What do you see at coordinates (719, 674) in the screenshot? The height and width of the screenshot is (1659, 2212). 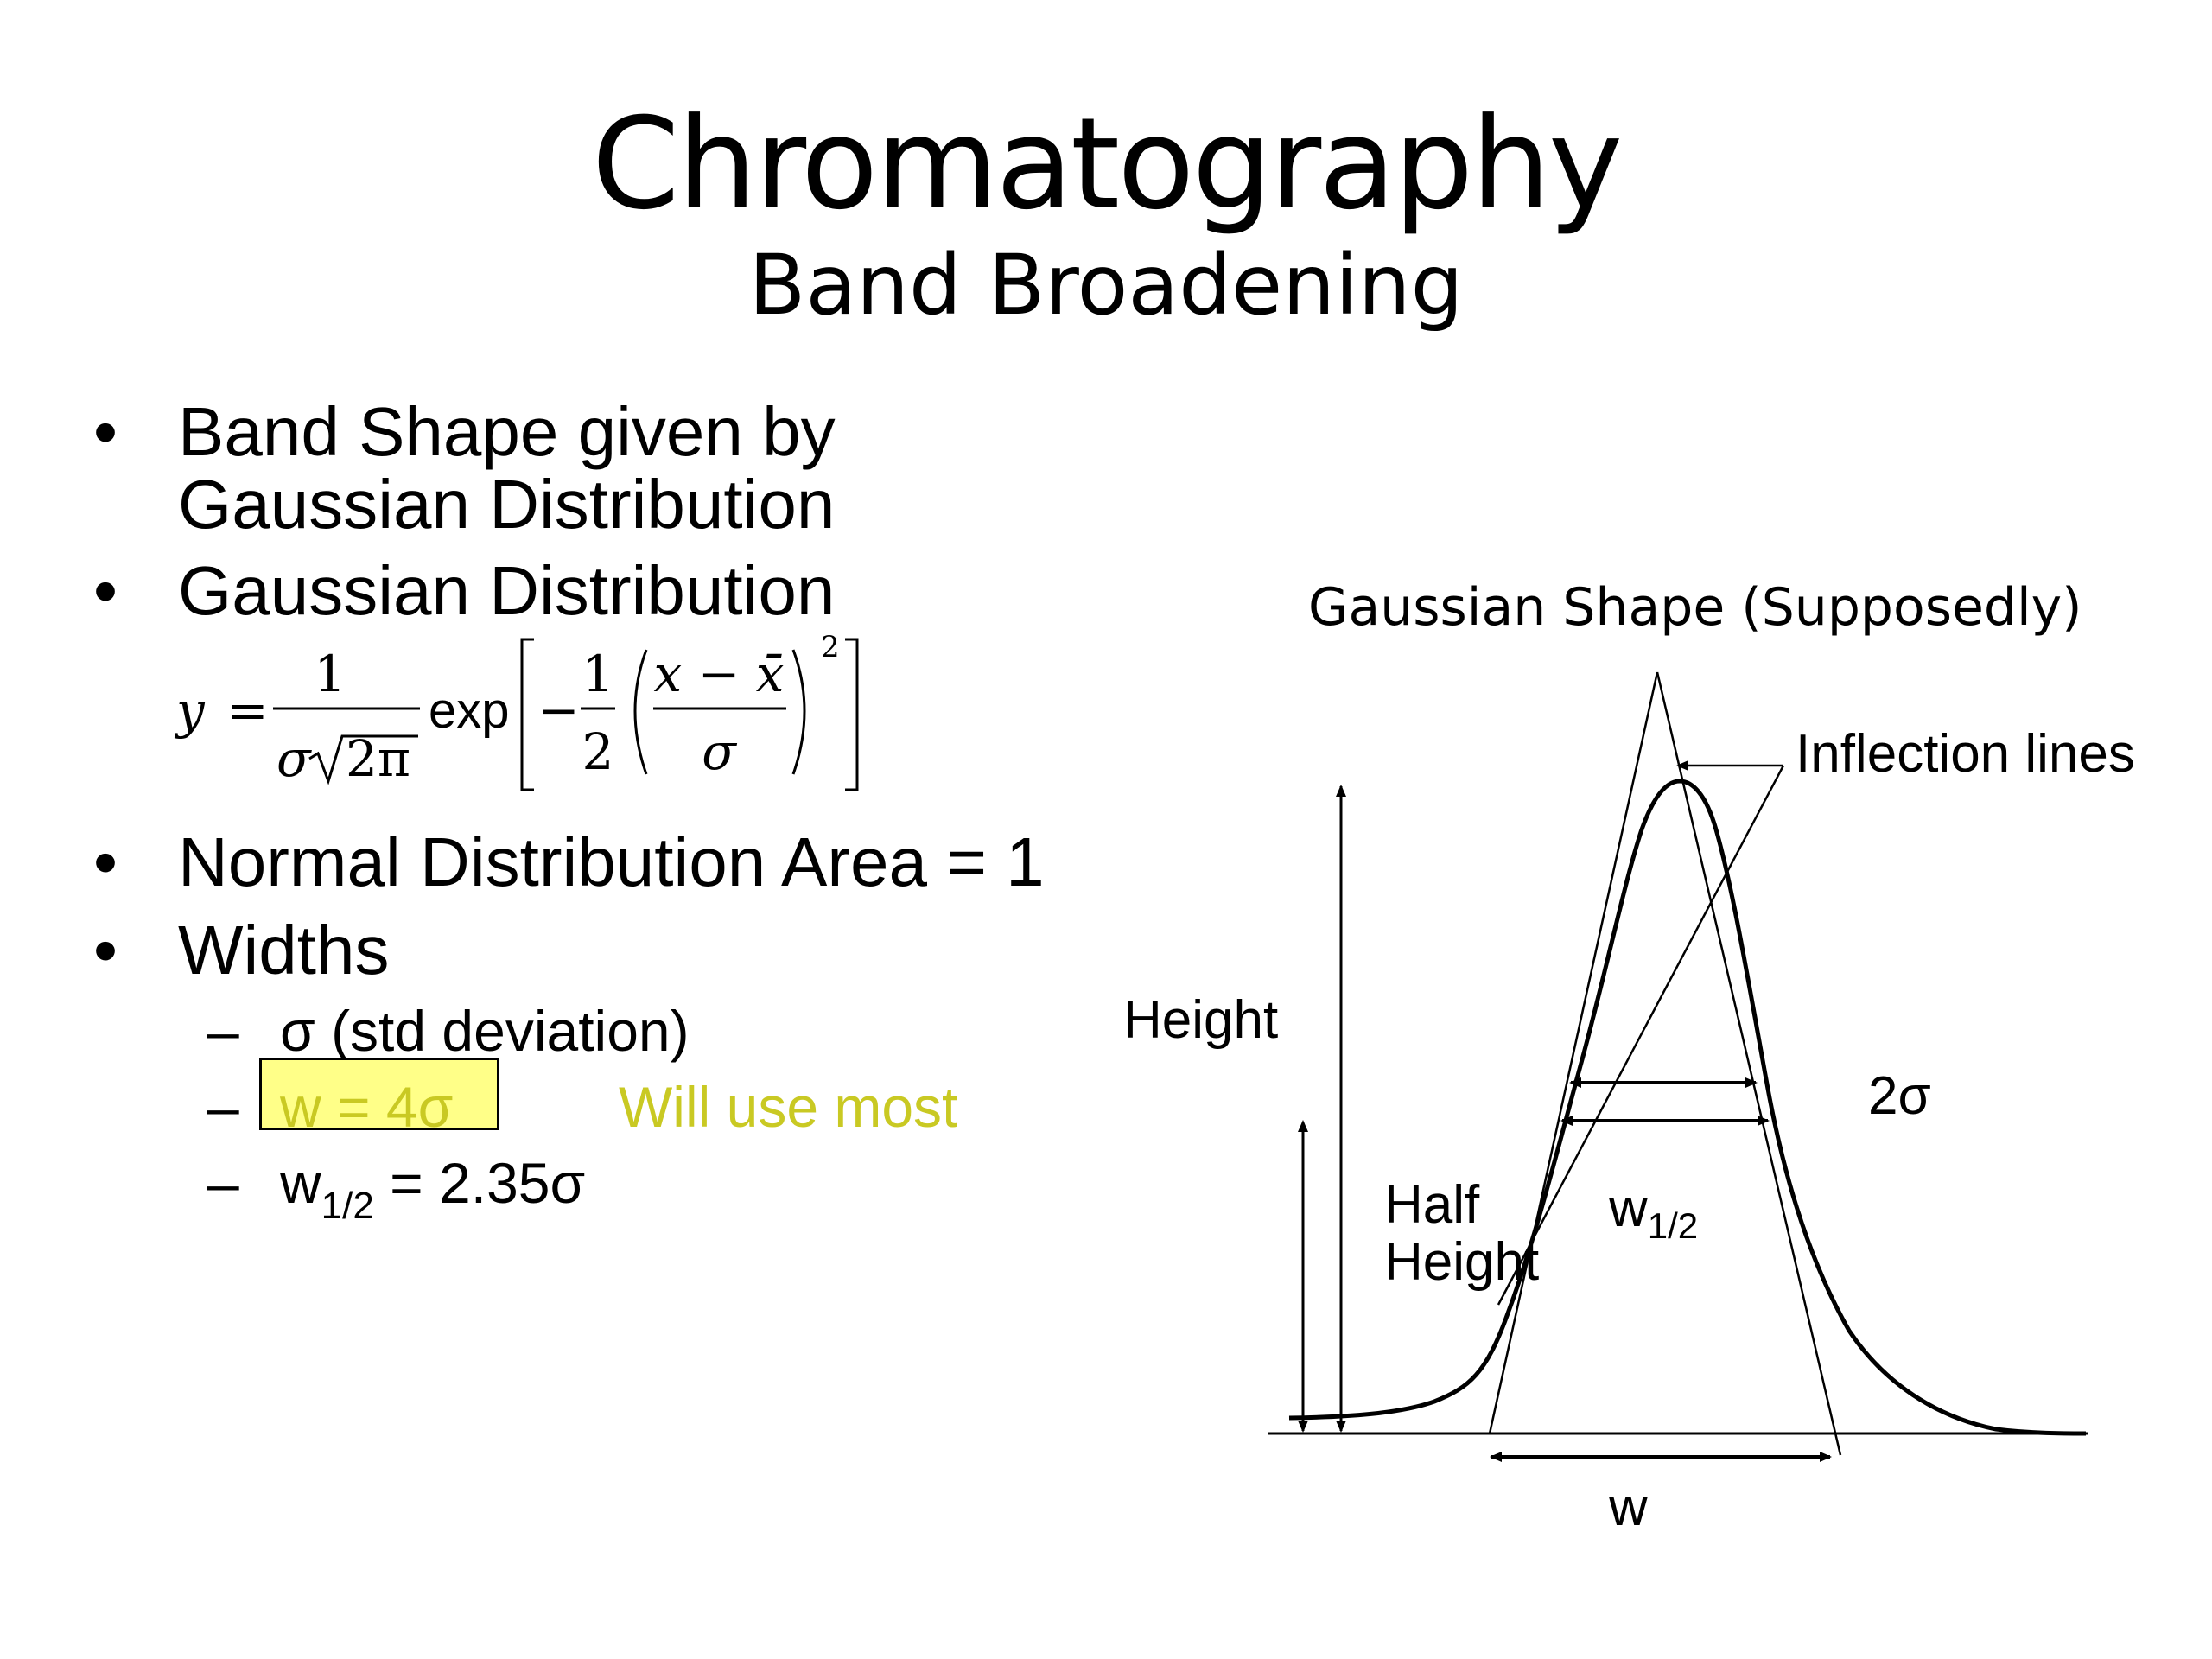 I see `formula-x-minus-xbar: x − x̄` at bounding box center [719, 674].